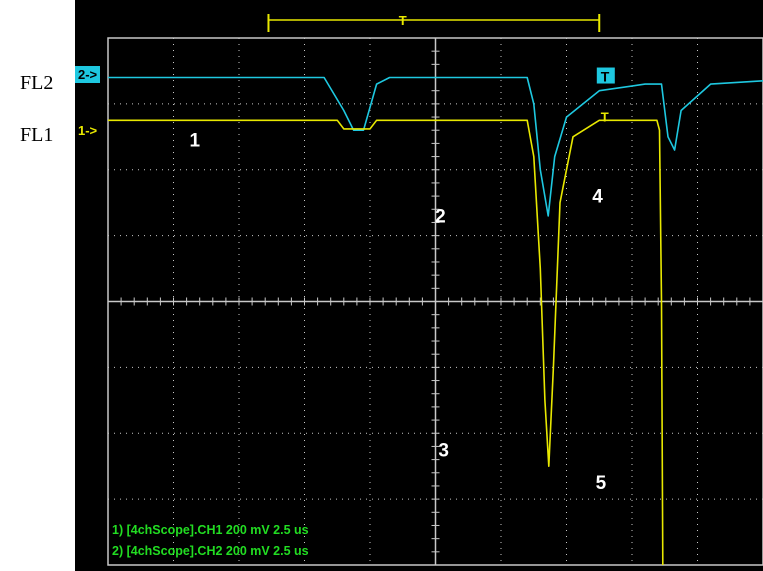 The width and height of the screenshot is (763, 571). What do you see at coordinates (194, 141) in the screenshot?
I see `peak-label-1: 1` at bounding box center [194, 141].